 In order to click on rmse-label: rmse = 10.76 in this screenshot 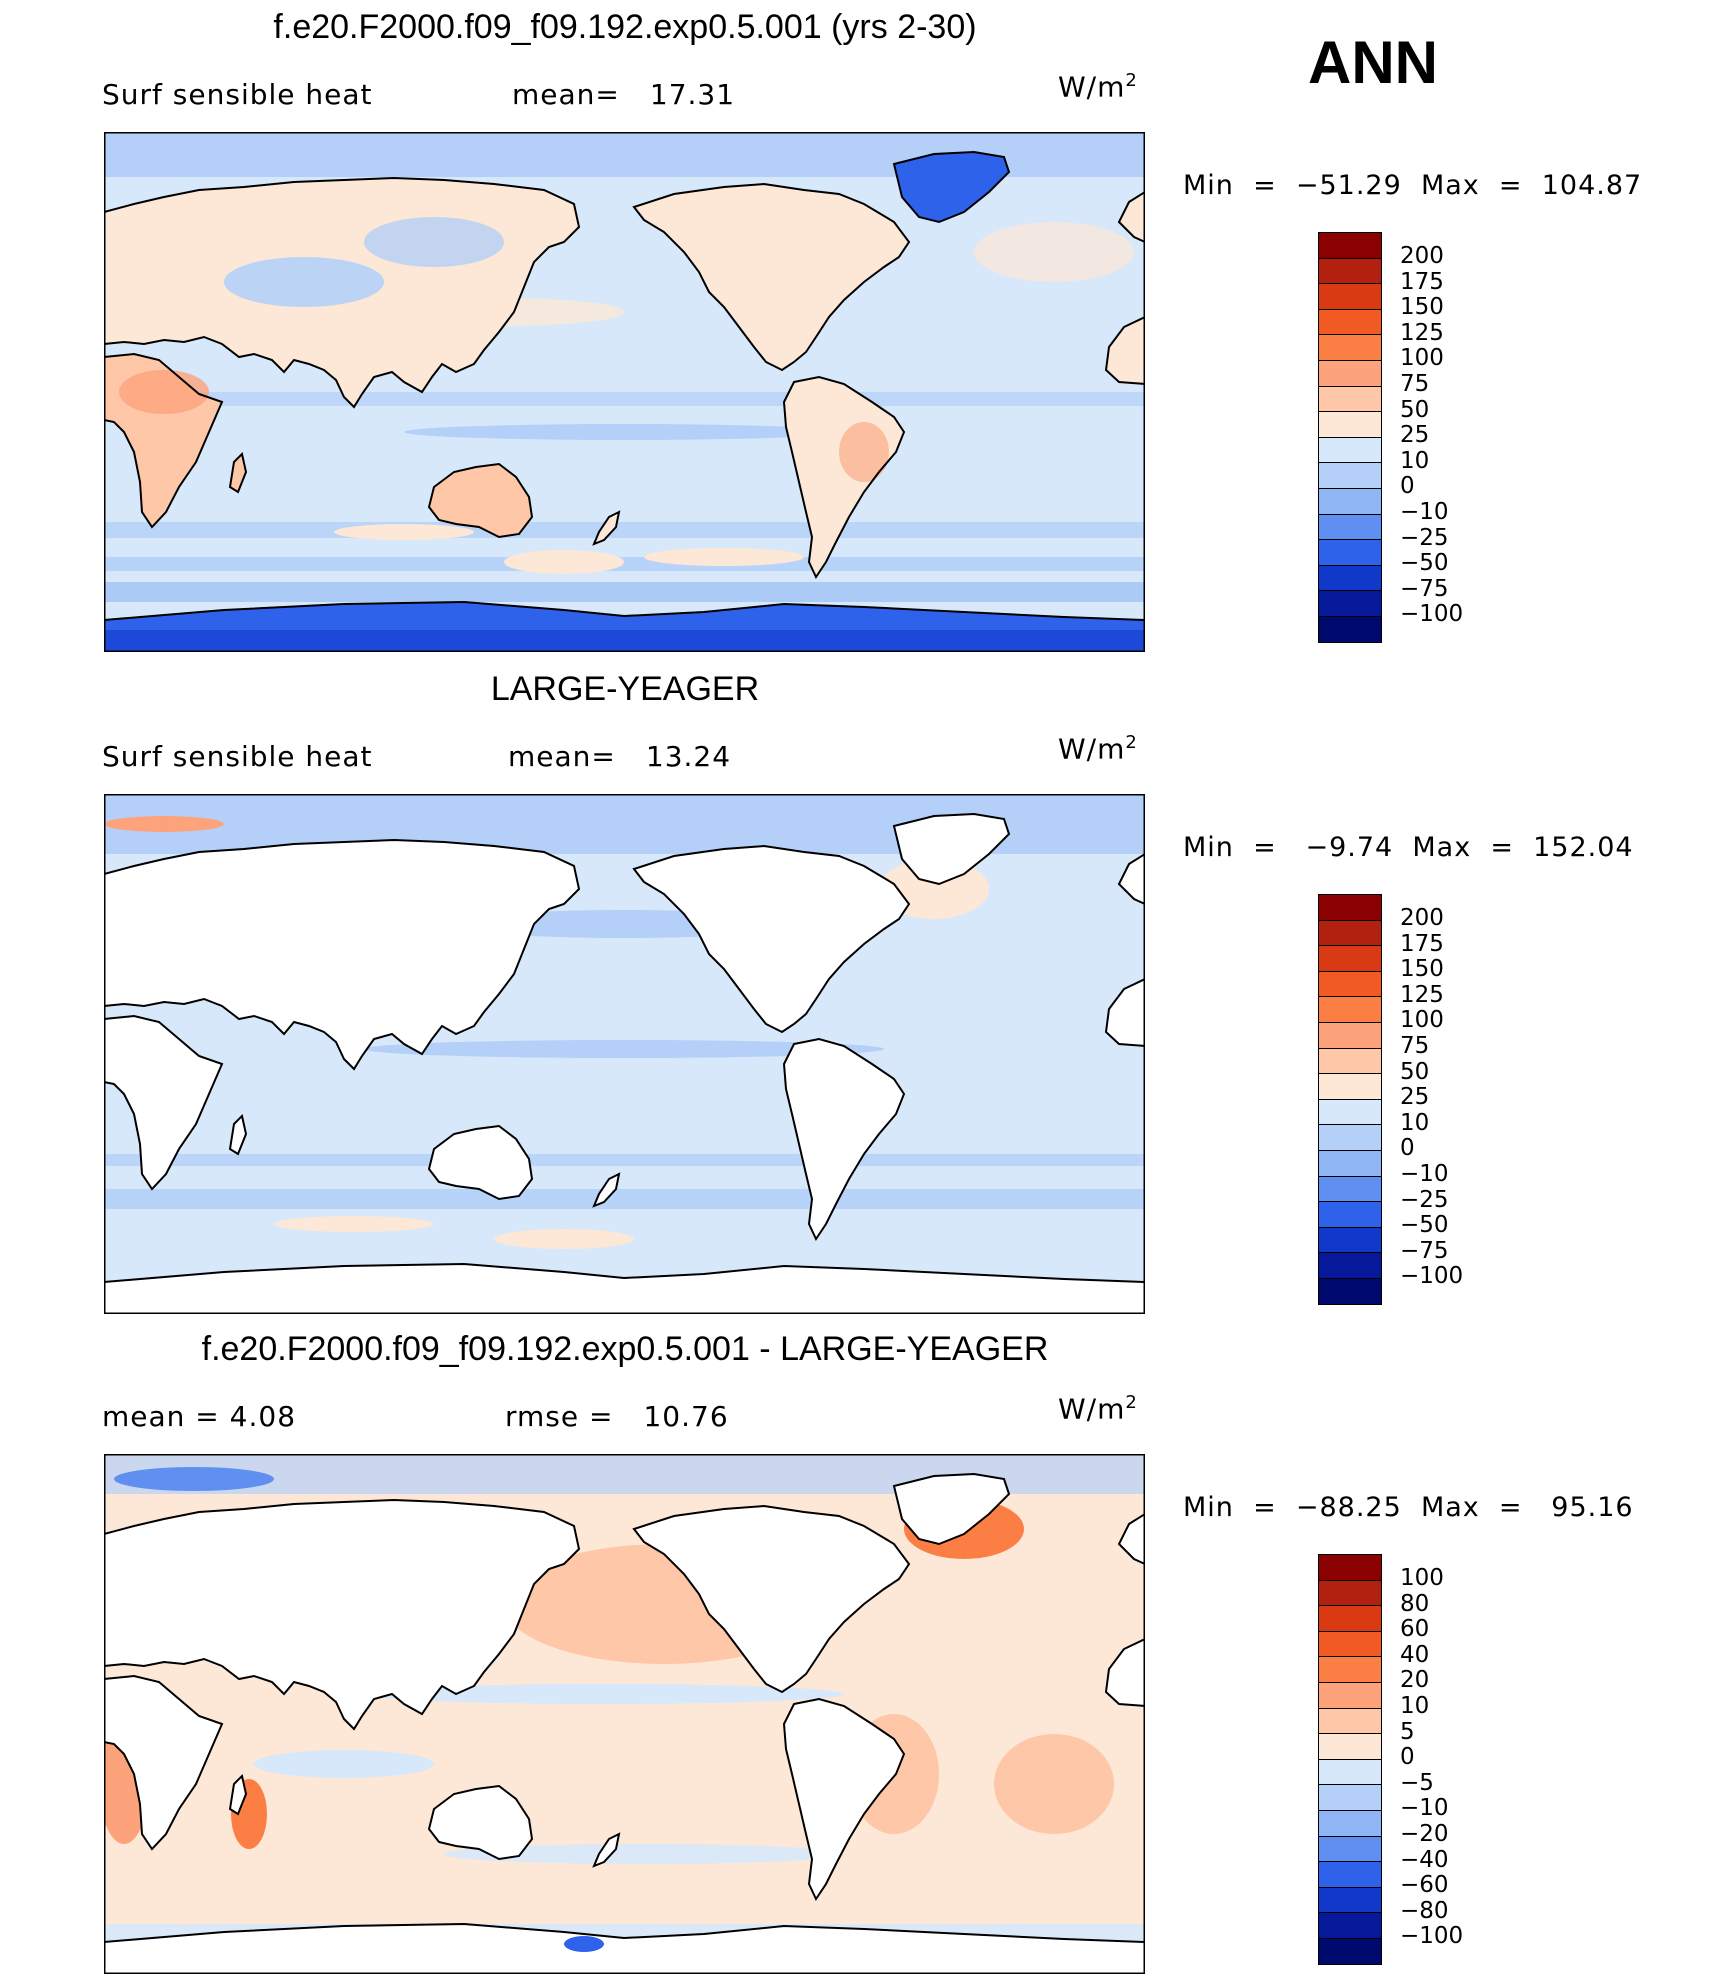, I will do `click(617, 1416)`.